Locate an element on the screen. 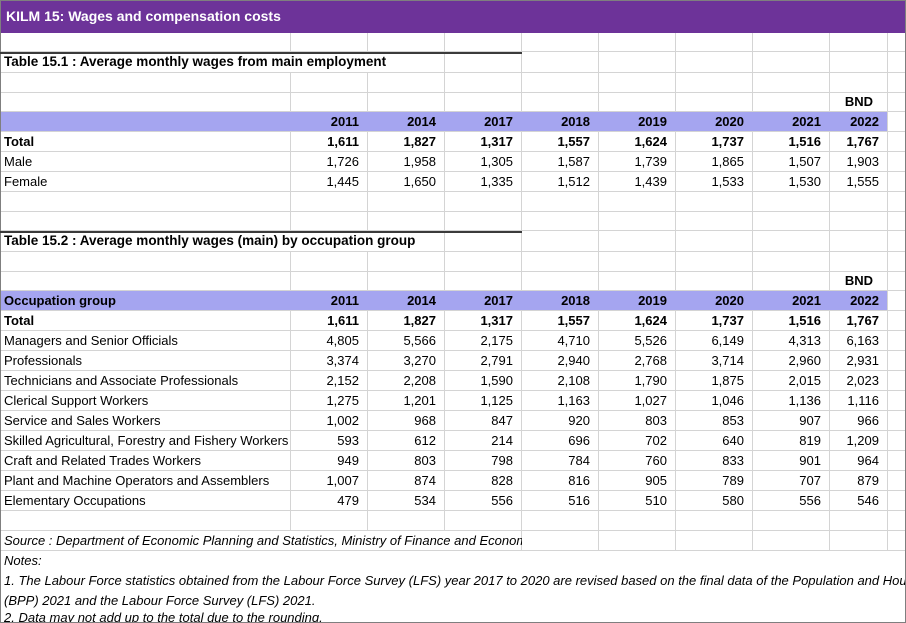  year-header: 2017 is located at coordinates (498, 121).